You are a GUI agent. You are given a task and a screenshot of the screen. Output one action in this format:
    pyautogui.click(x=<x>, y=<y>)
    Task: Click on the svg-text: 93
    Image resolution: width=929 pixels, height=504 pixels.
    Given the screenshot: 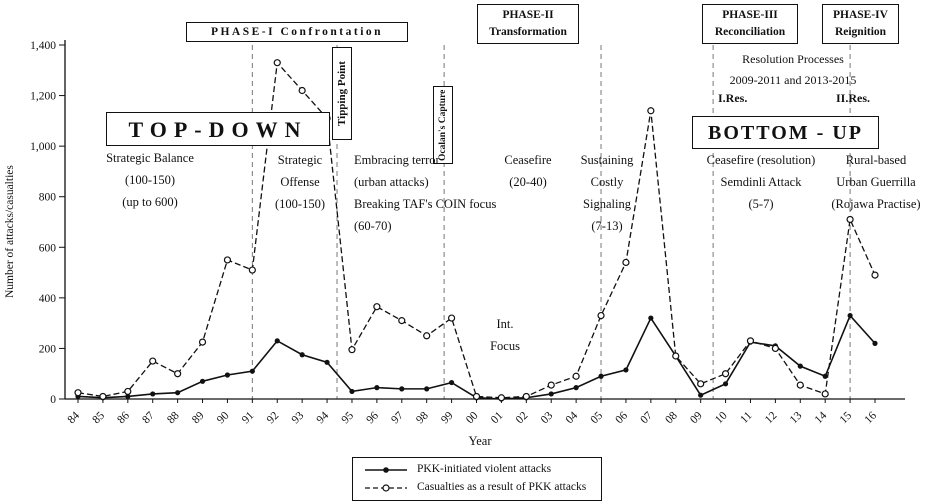 What is the action you would take?
    pyautogui.click(x=298, y=417)
    